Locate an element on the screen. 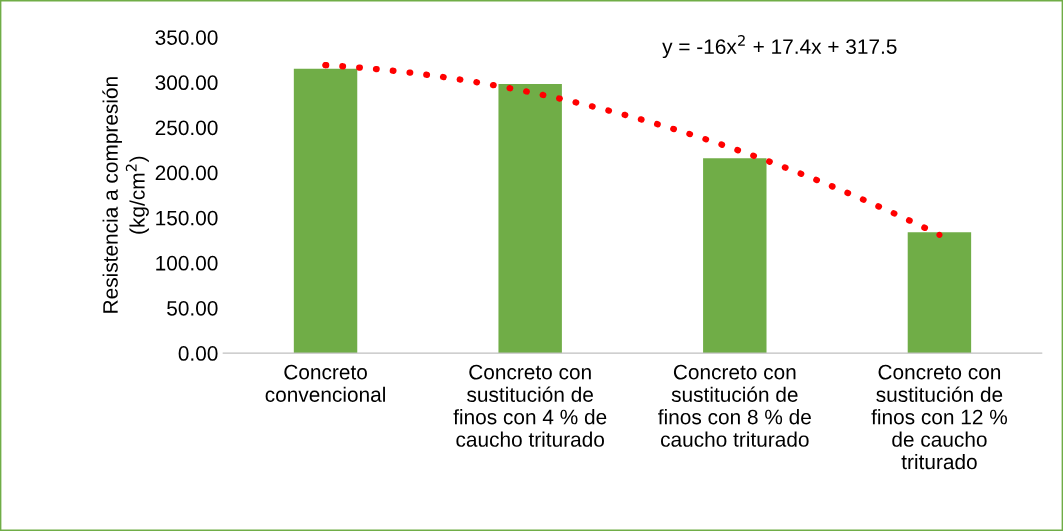 This screenshot has width=1063, height=531. y-tick-label: 300.00 is located at coordinates (186, 83).